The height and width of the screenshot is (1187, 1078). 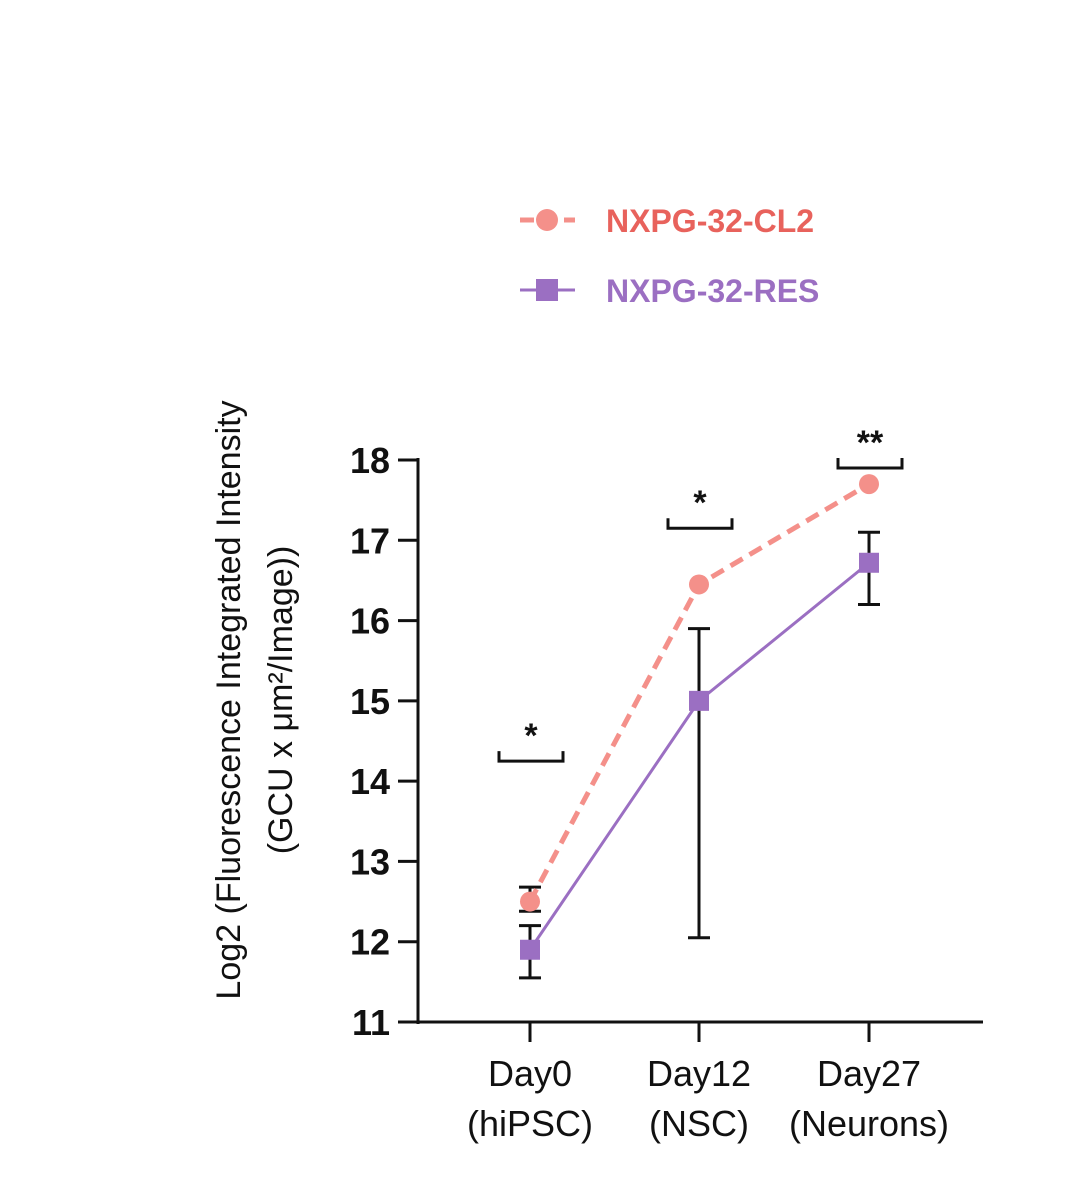 I want to click on y-tick-label: 17, so click(x=370, y=540).